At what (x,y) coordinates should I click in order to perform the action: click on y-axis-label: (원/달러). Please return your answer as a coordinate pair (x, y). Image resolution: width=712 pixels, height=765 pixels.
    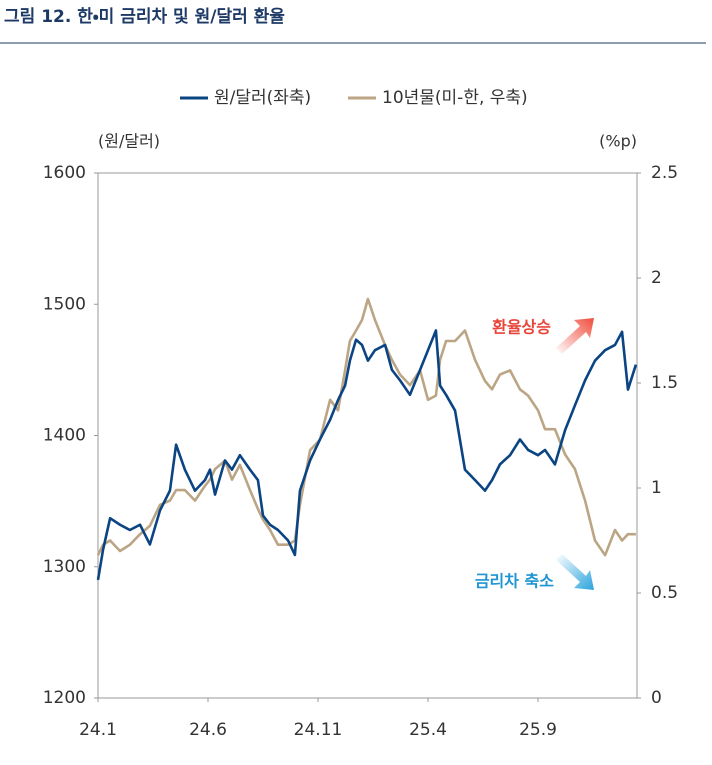
    Looking at the image, I should click on (129, 141).